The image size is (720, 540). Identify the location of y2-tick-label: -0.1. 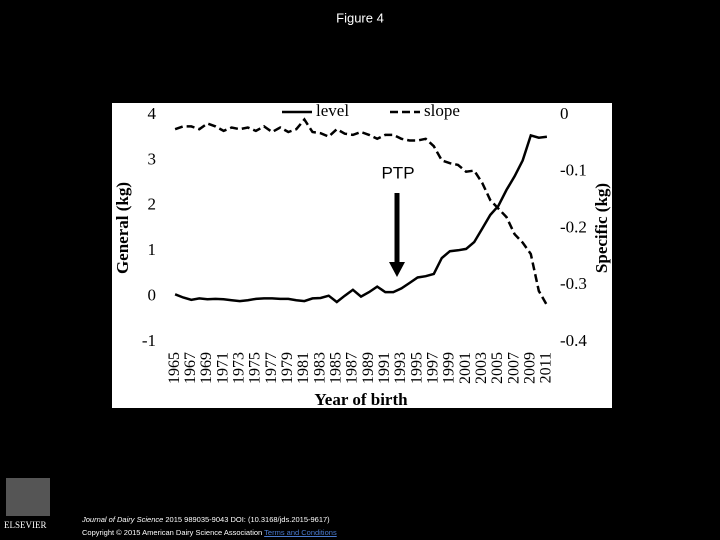
(573, 170).